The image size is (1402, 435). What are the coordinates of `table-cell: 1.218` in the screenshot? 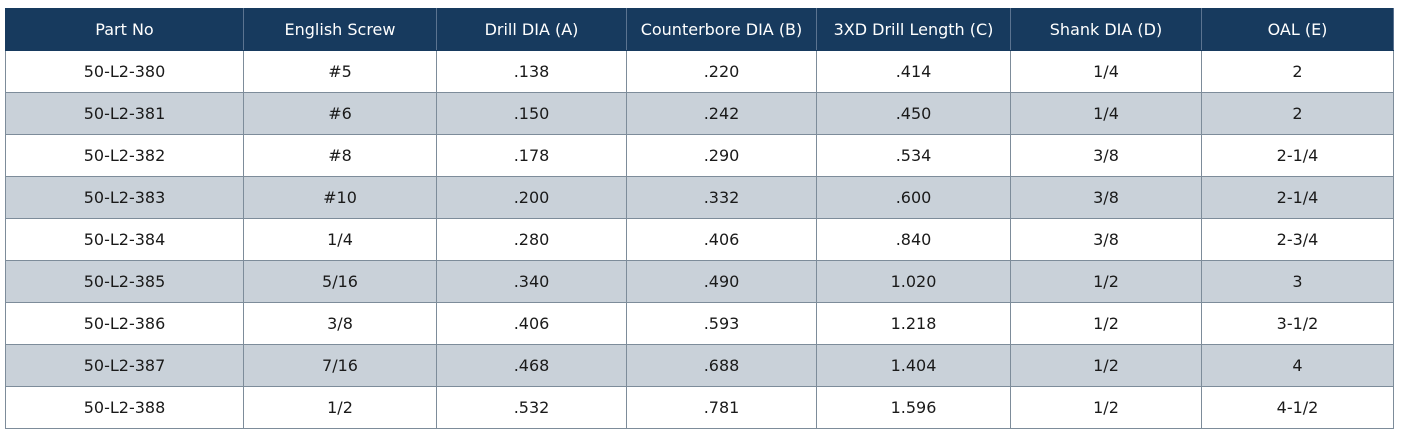 It's located at (913, 323).